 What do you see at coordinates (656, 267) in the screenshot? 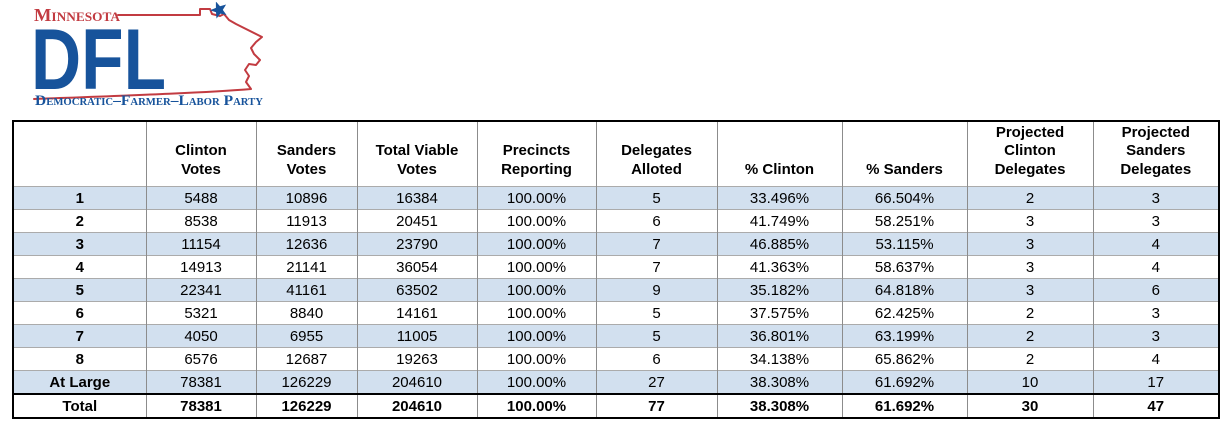
I see `data-cell: 7` at bounding box center [656, 267].